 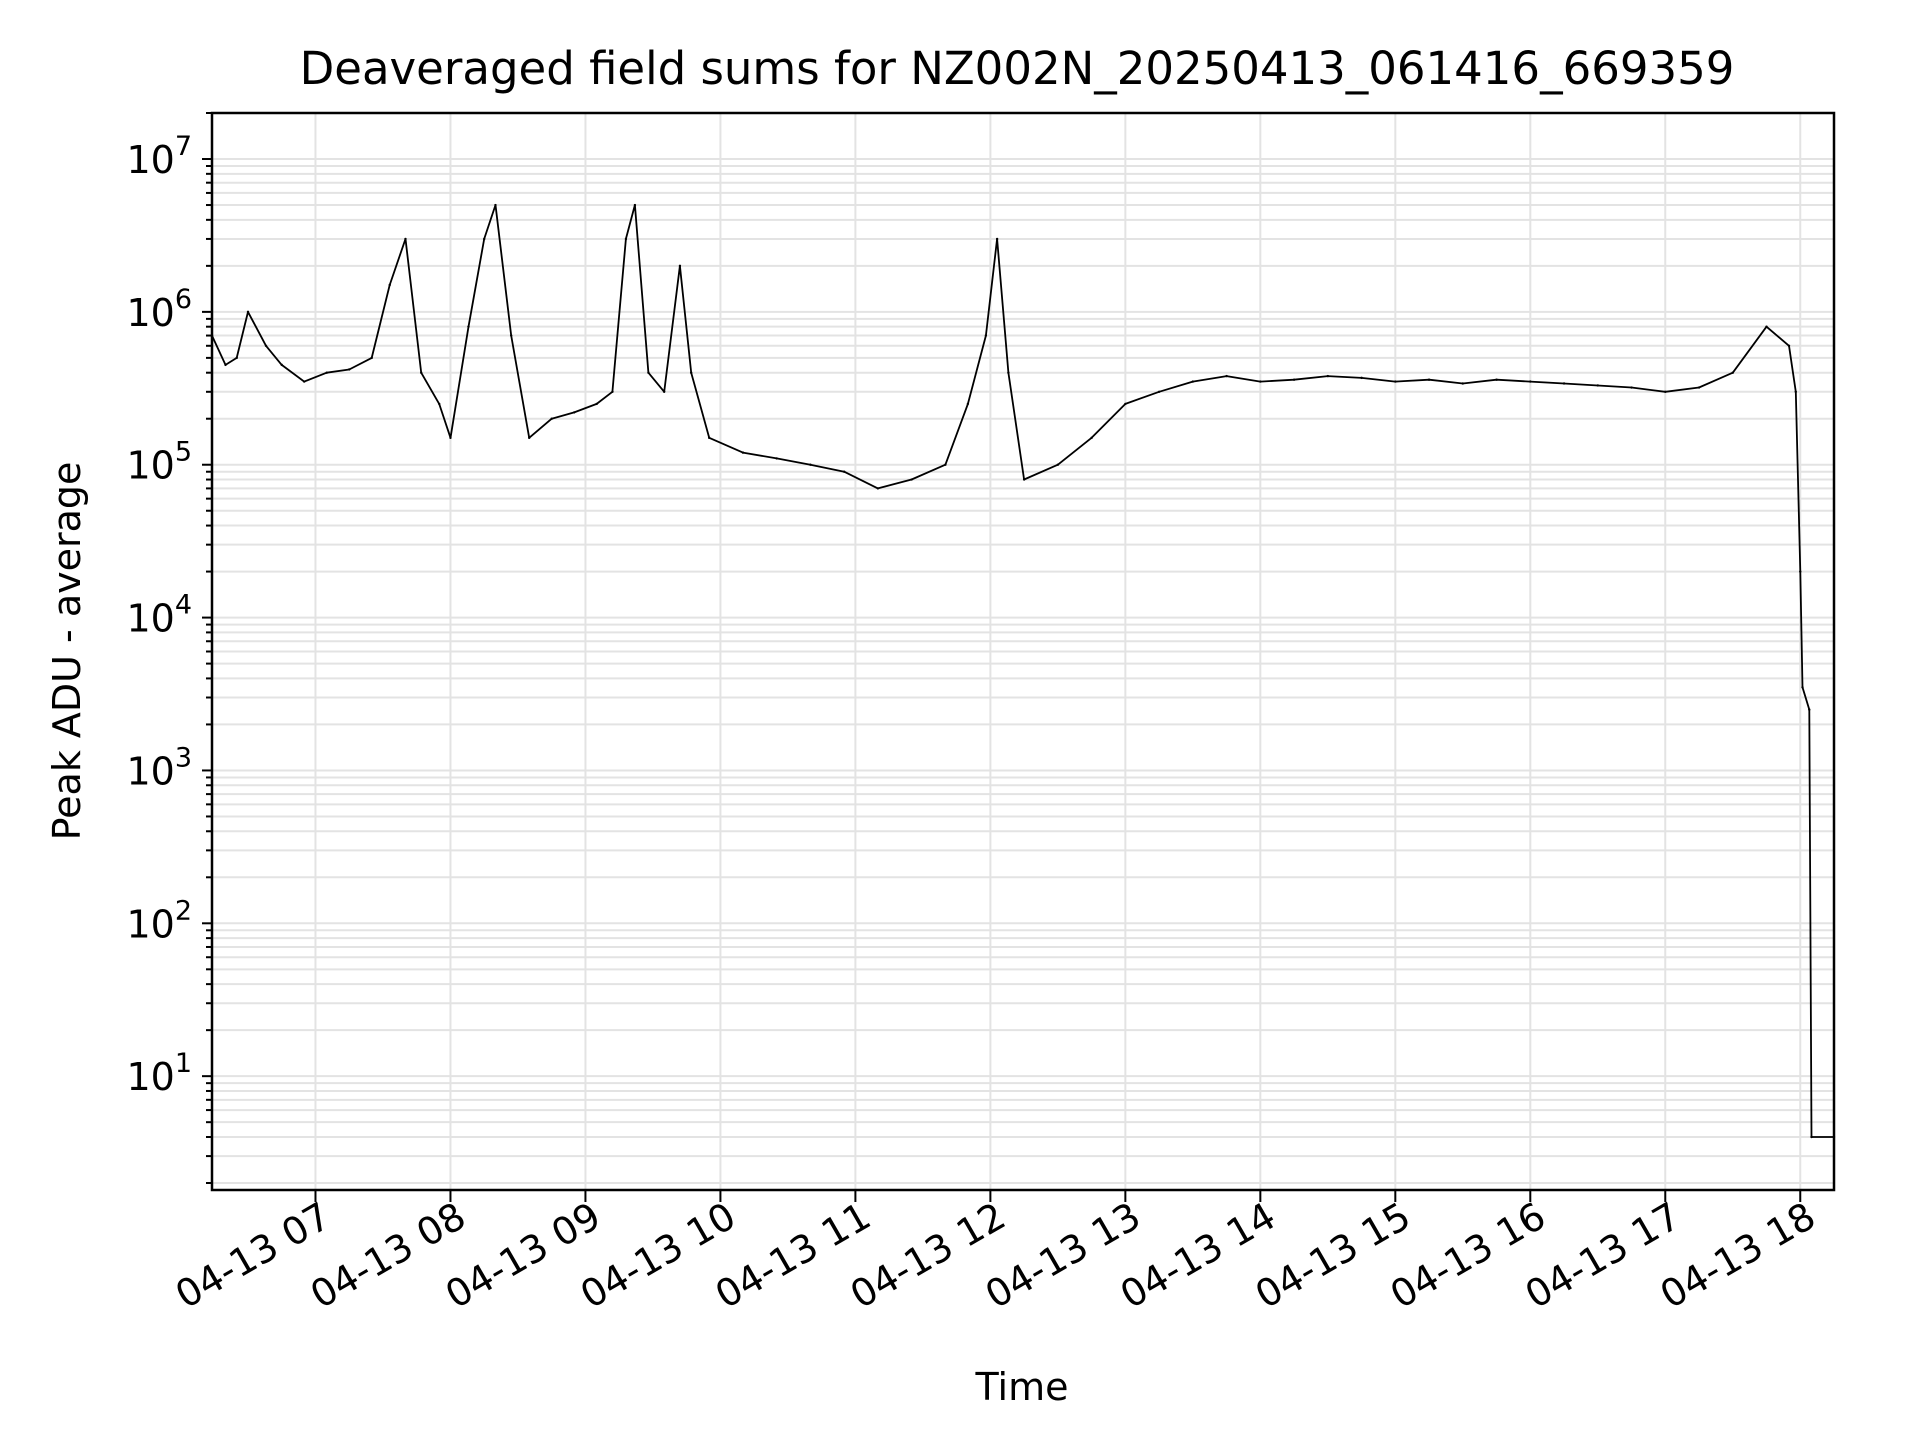 I want to click on x-axis-label: Time, so click(x=1022, y=1387).